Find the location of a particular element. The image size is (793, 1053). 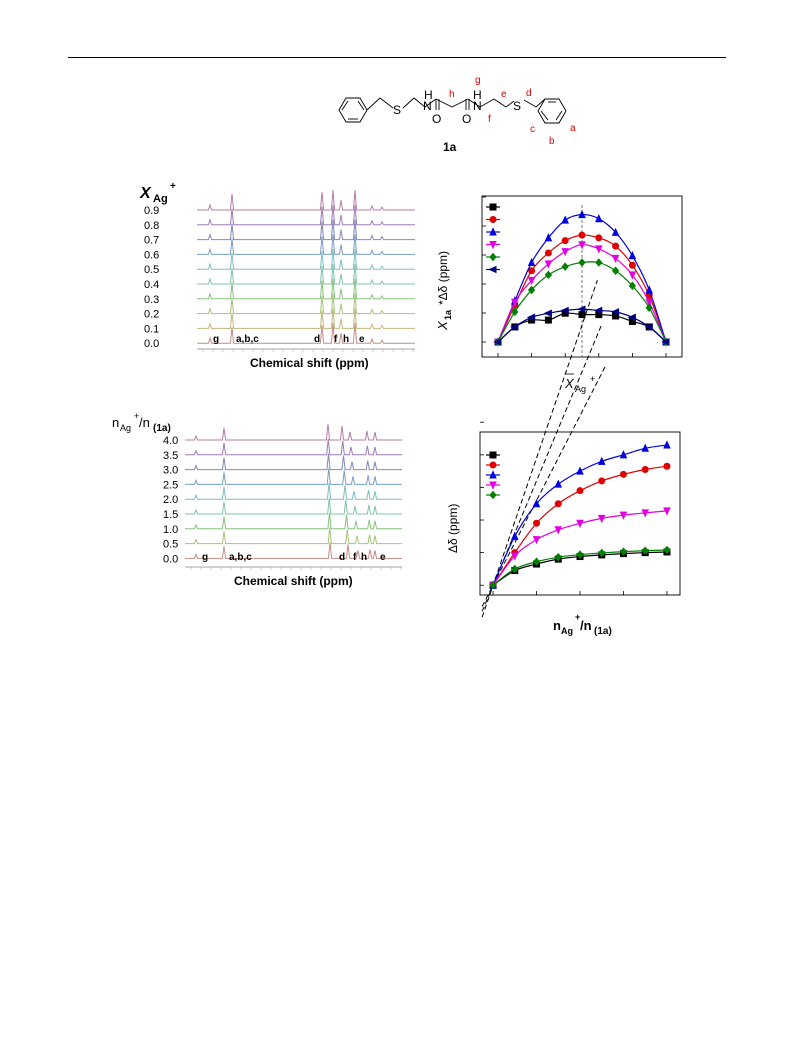

trace-label: 1.5 is located at coordinates (170, 515).